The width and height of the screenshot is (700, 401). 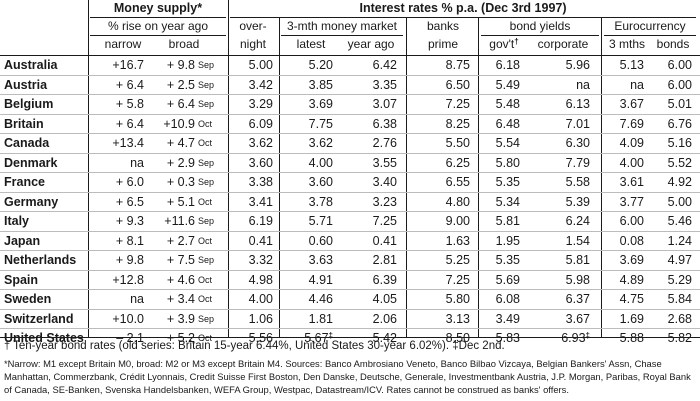 What do you see at coordinates (507, 162) in the screenshot?
I see `cell-govt: 5.80` at bounding box center [507, 162].